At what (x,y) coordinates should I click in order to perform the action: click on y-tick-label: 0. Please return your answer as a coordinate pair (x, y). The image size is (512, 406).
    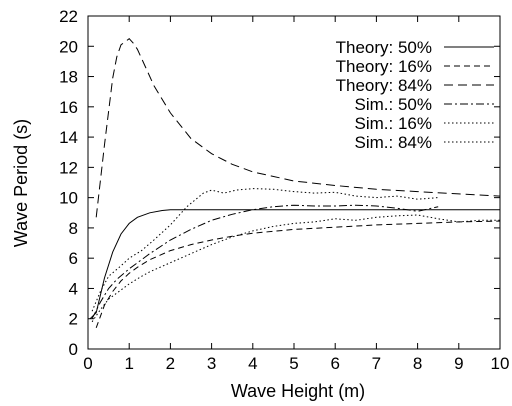
    Looking at the image, I should click on (73, 349).